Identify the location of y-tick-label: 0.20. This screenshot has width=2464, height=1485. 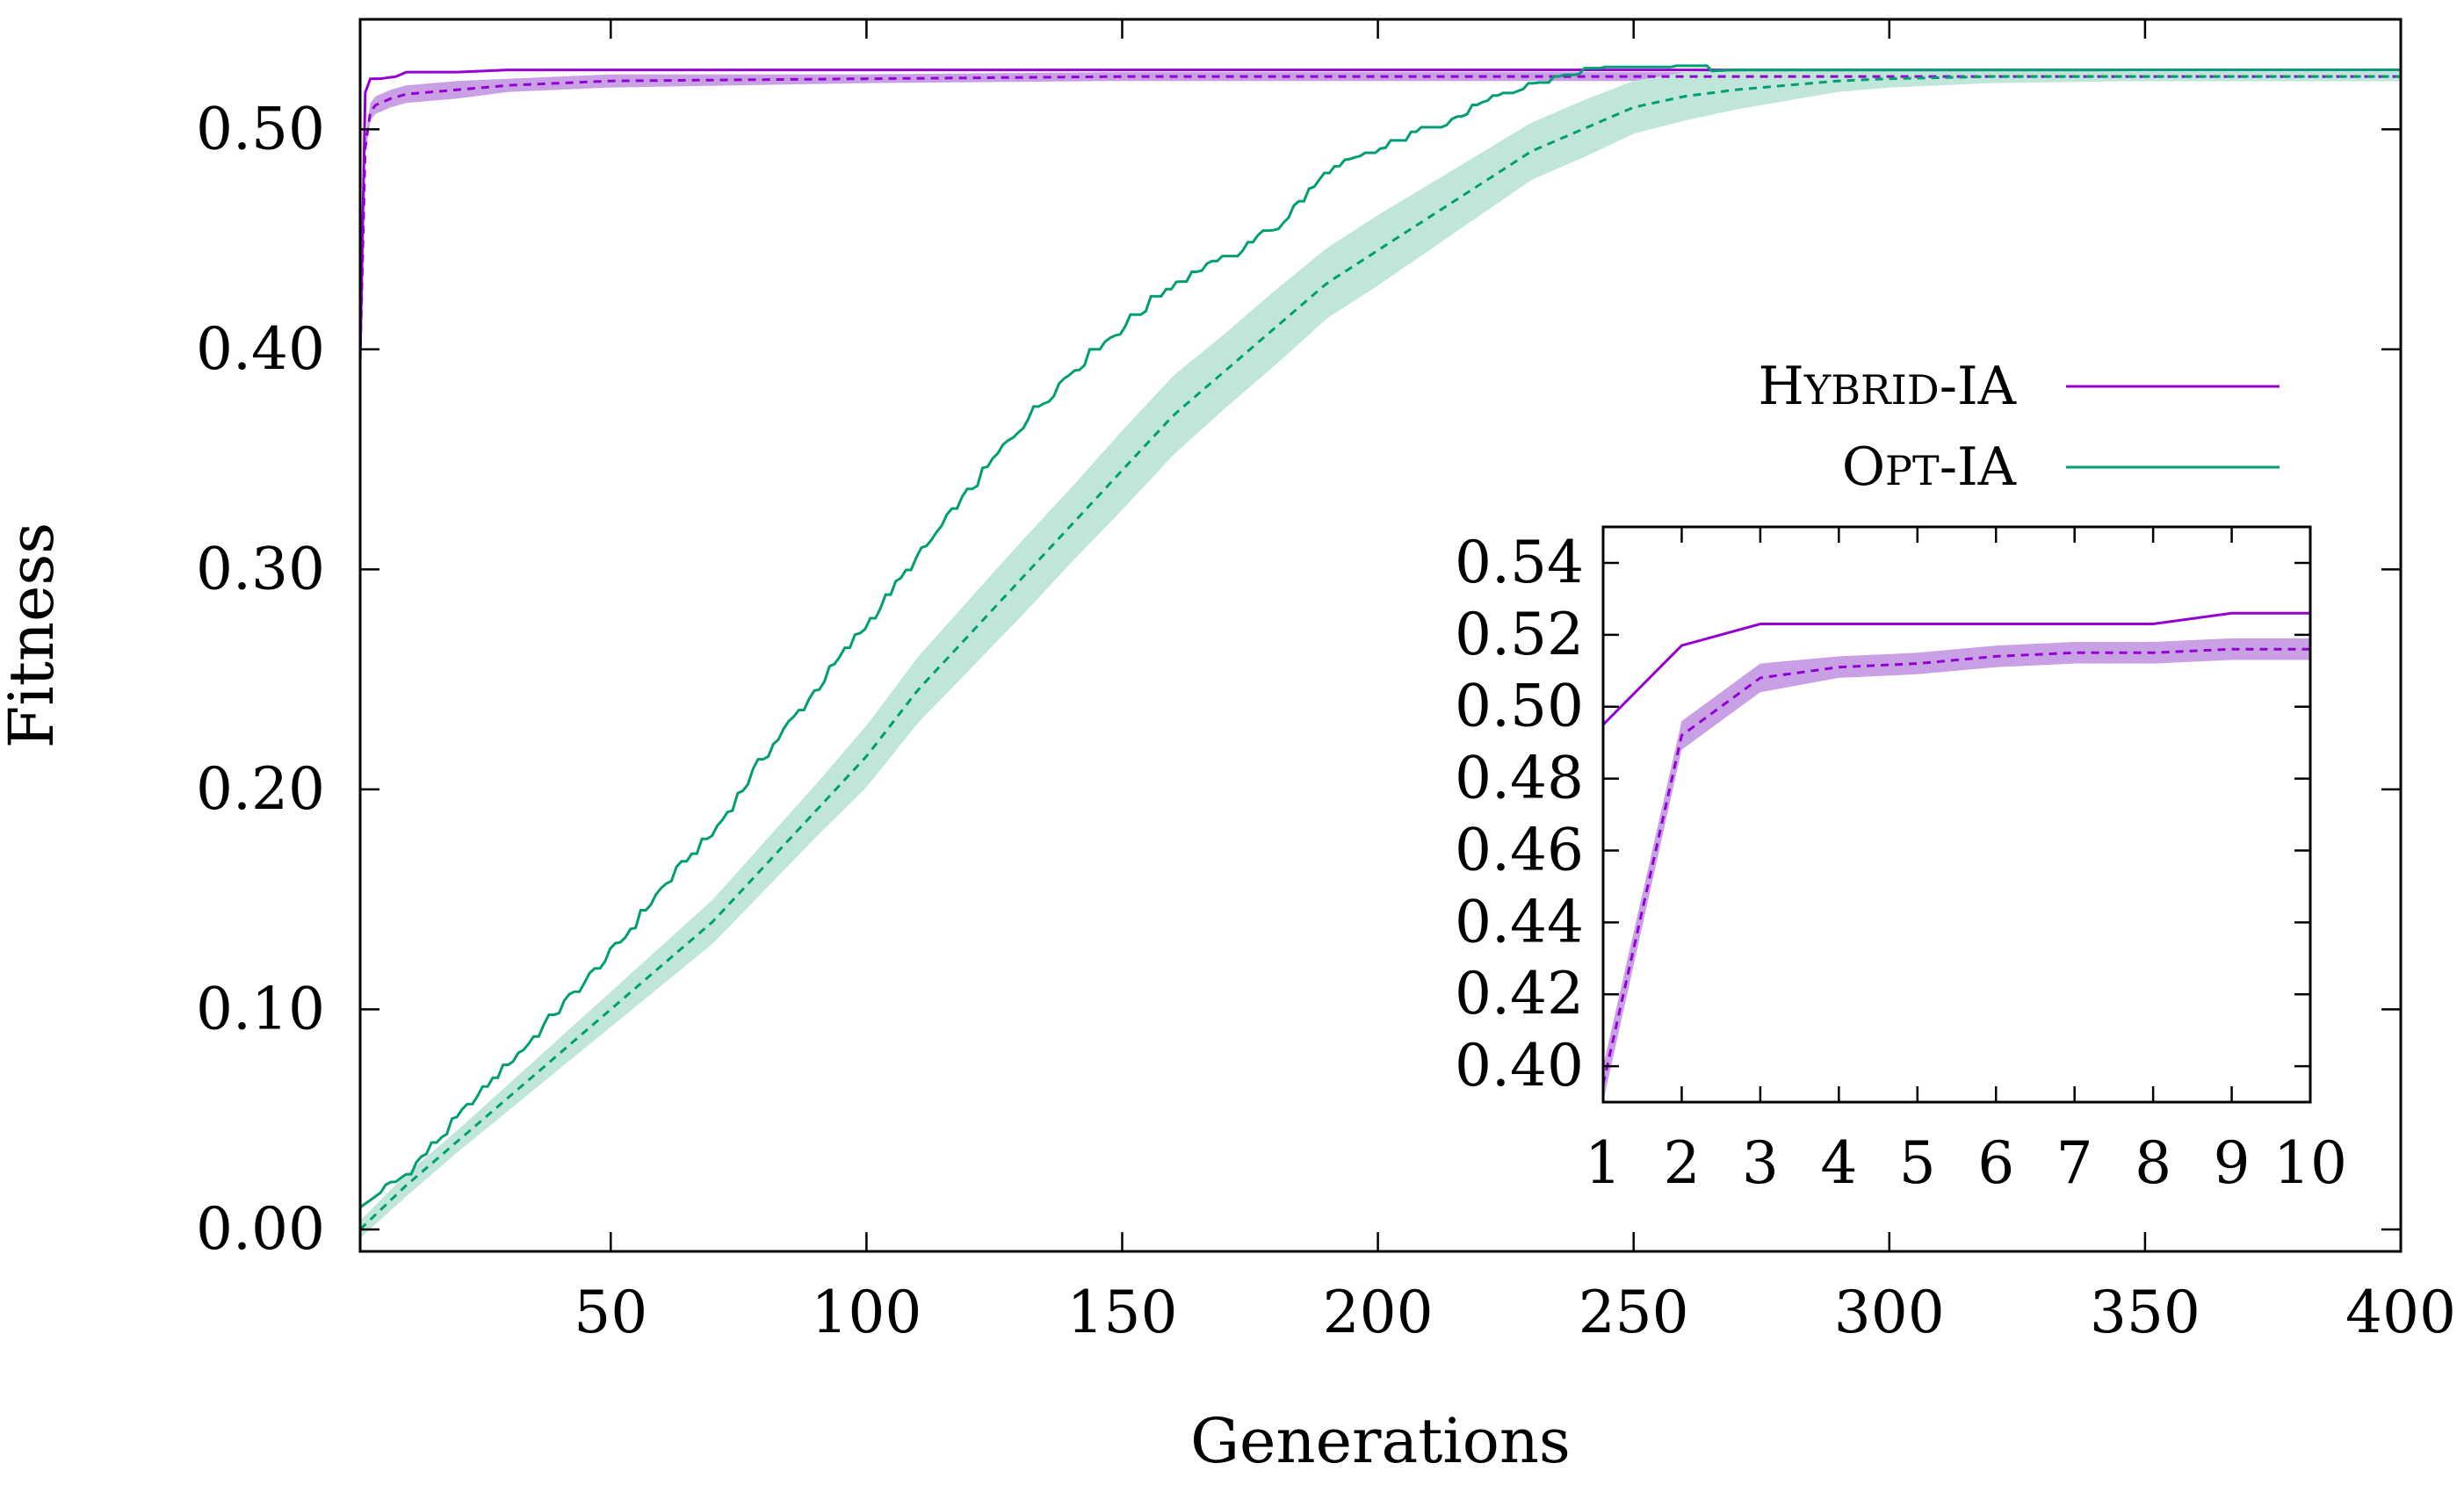
(260, 789).